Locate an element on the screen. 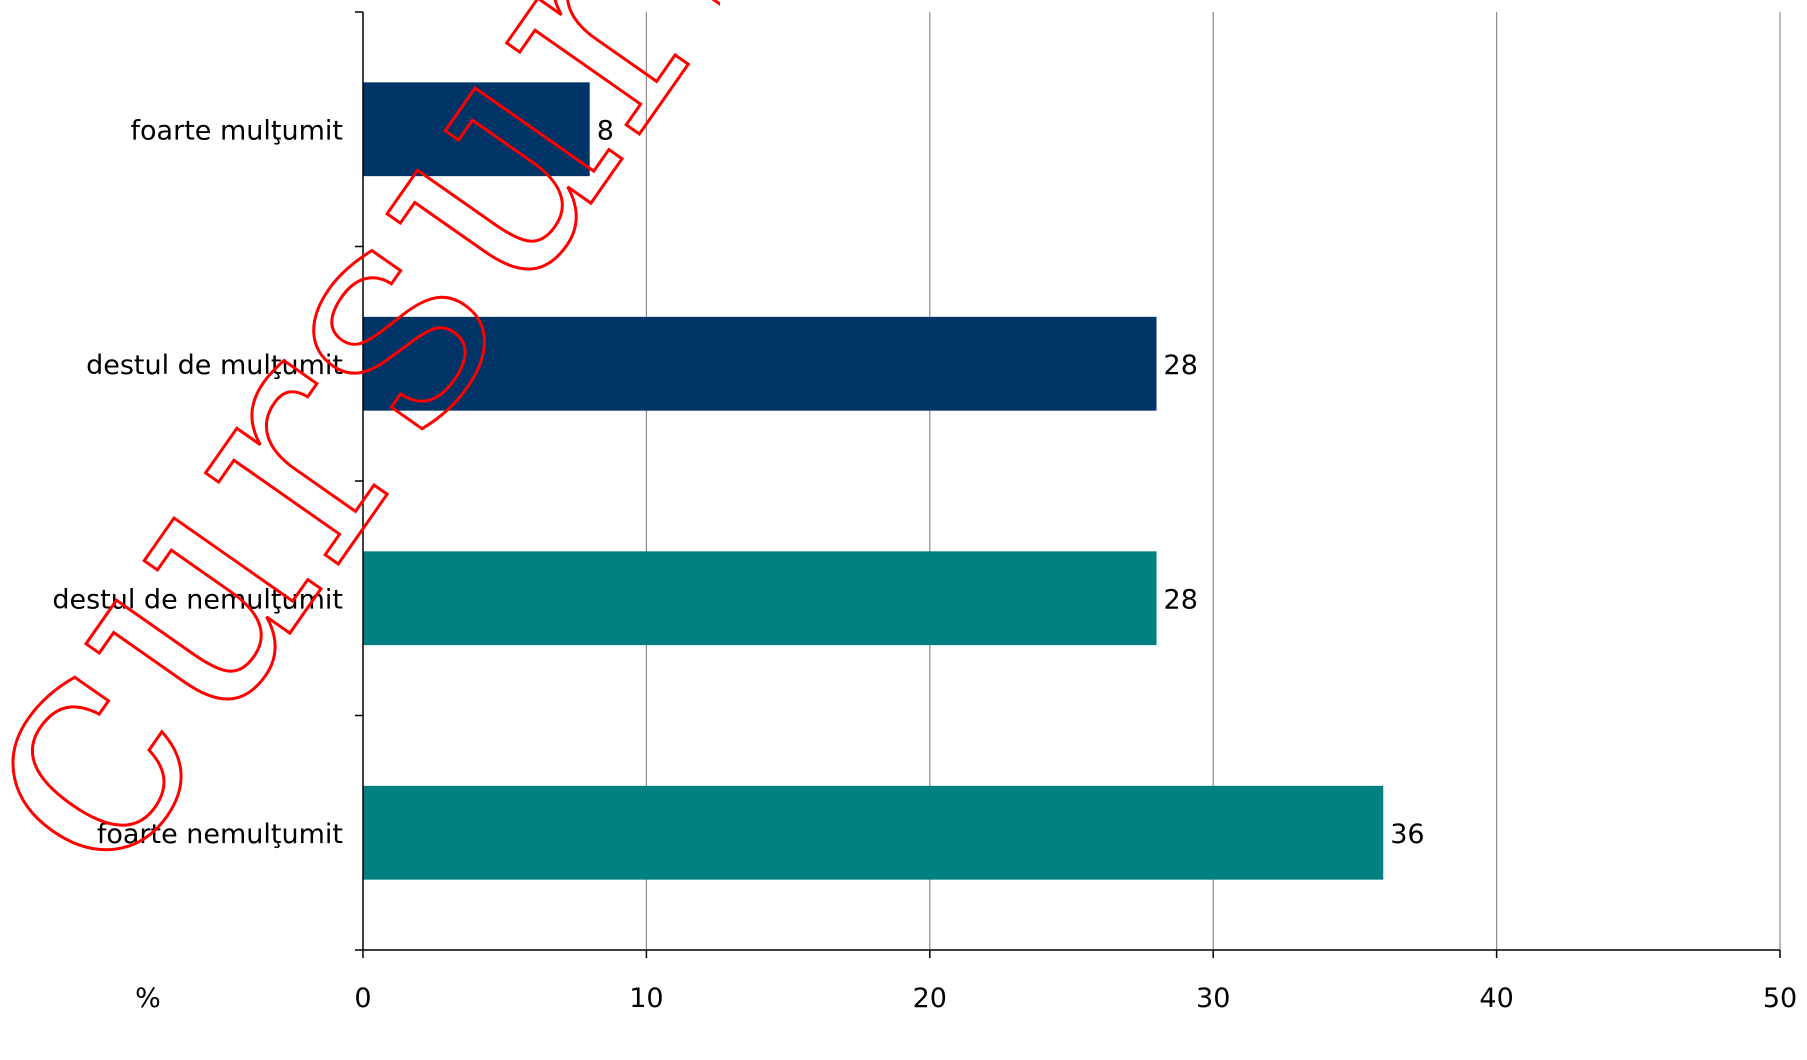 Image resolution: width=1807 pixels, height=1060 pixels. data-label: 36 is located at coordinates (1407, 834).